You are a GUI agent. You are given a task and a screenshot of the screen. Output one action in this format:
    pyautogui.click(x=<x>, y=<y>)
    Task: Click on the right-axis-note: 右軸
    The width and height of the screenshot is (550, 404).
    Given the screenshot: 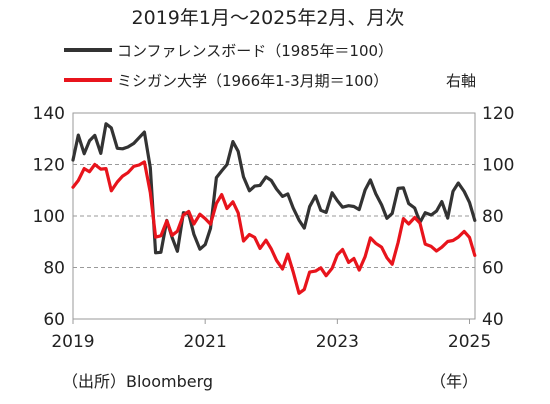 What is the action you would take?
    pyautogui.click(x=461, y=81)
    